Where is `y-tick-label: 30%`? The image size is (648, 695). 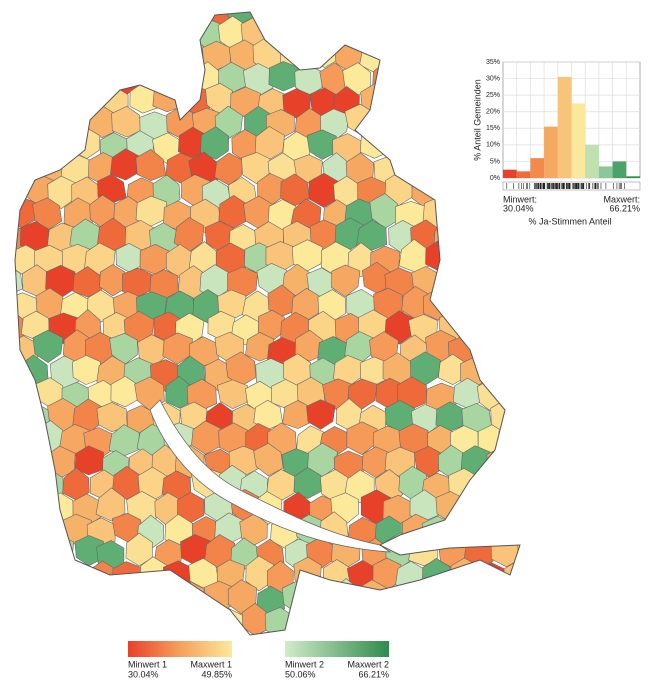
y-tick-label: 30% is located at coordinates (493, 78).